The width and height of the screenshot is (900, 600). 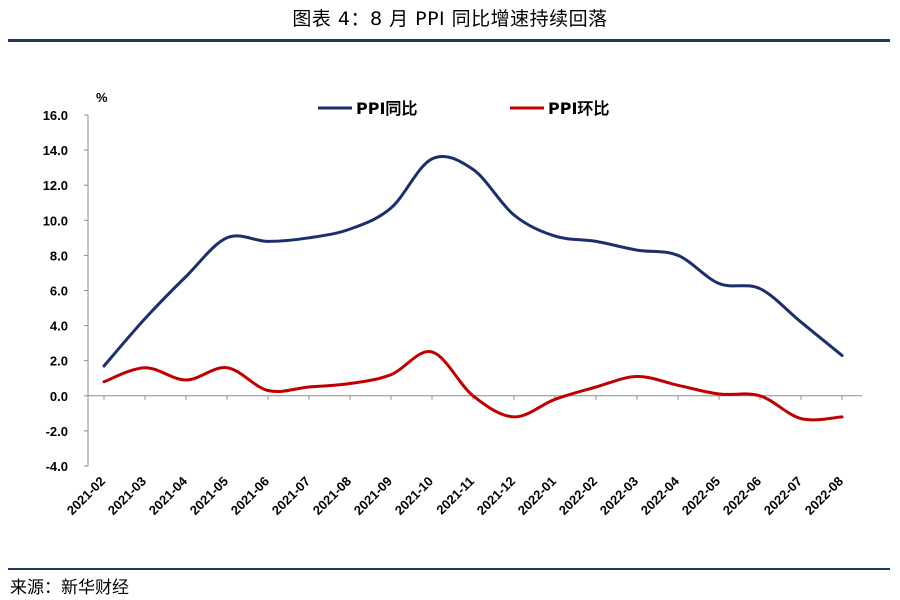 What do you see at coordinates (59, 396) in the screenshot?
I see `y-tick-label: 0.0` at bounding box center [59, 396].